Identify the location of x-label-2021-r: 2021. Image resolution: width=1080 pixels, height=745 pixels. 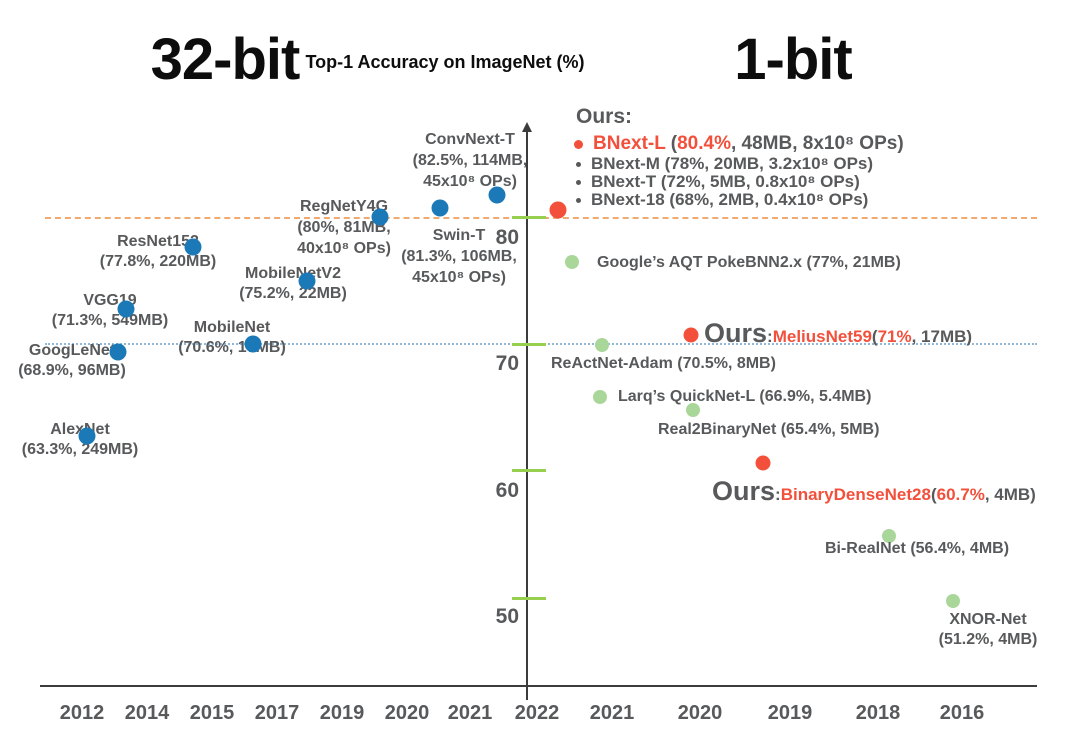
(612, 713).